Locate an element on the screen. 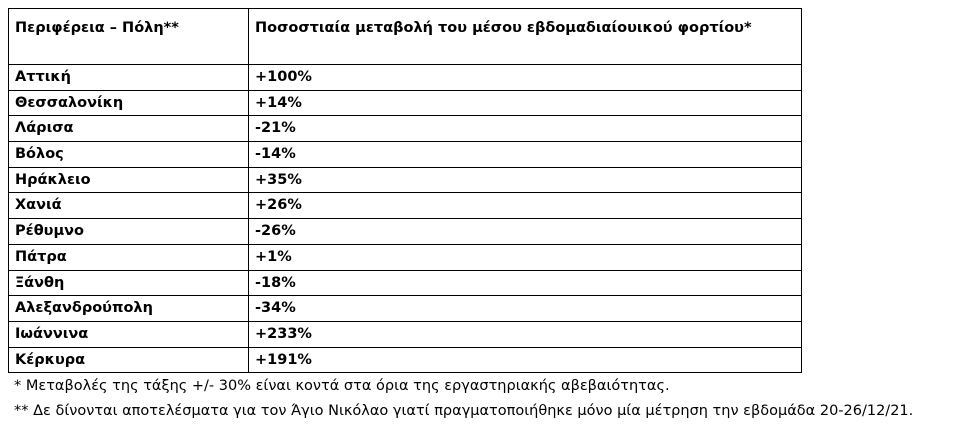 This screenshot has height=428, width=964. region-cell: Θεσσαλονίκη is located at coordinates (128, 103).